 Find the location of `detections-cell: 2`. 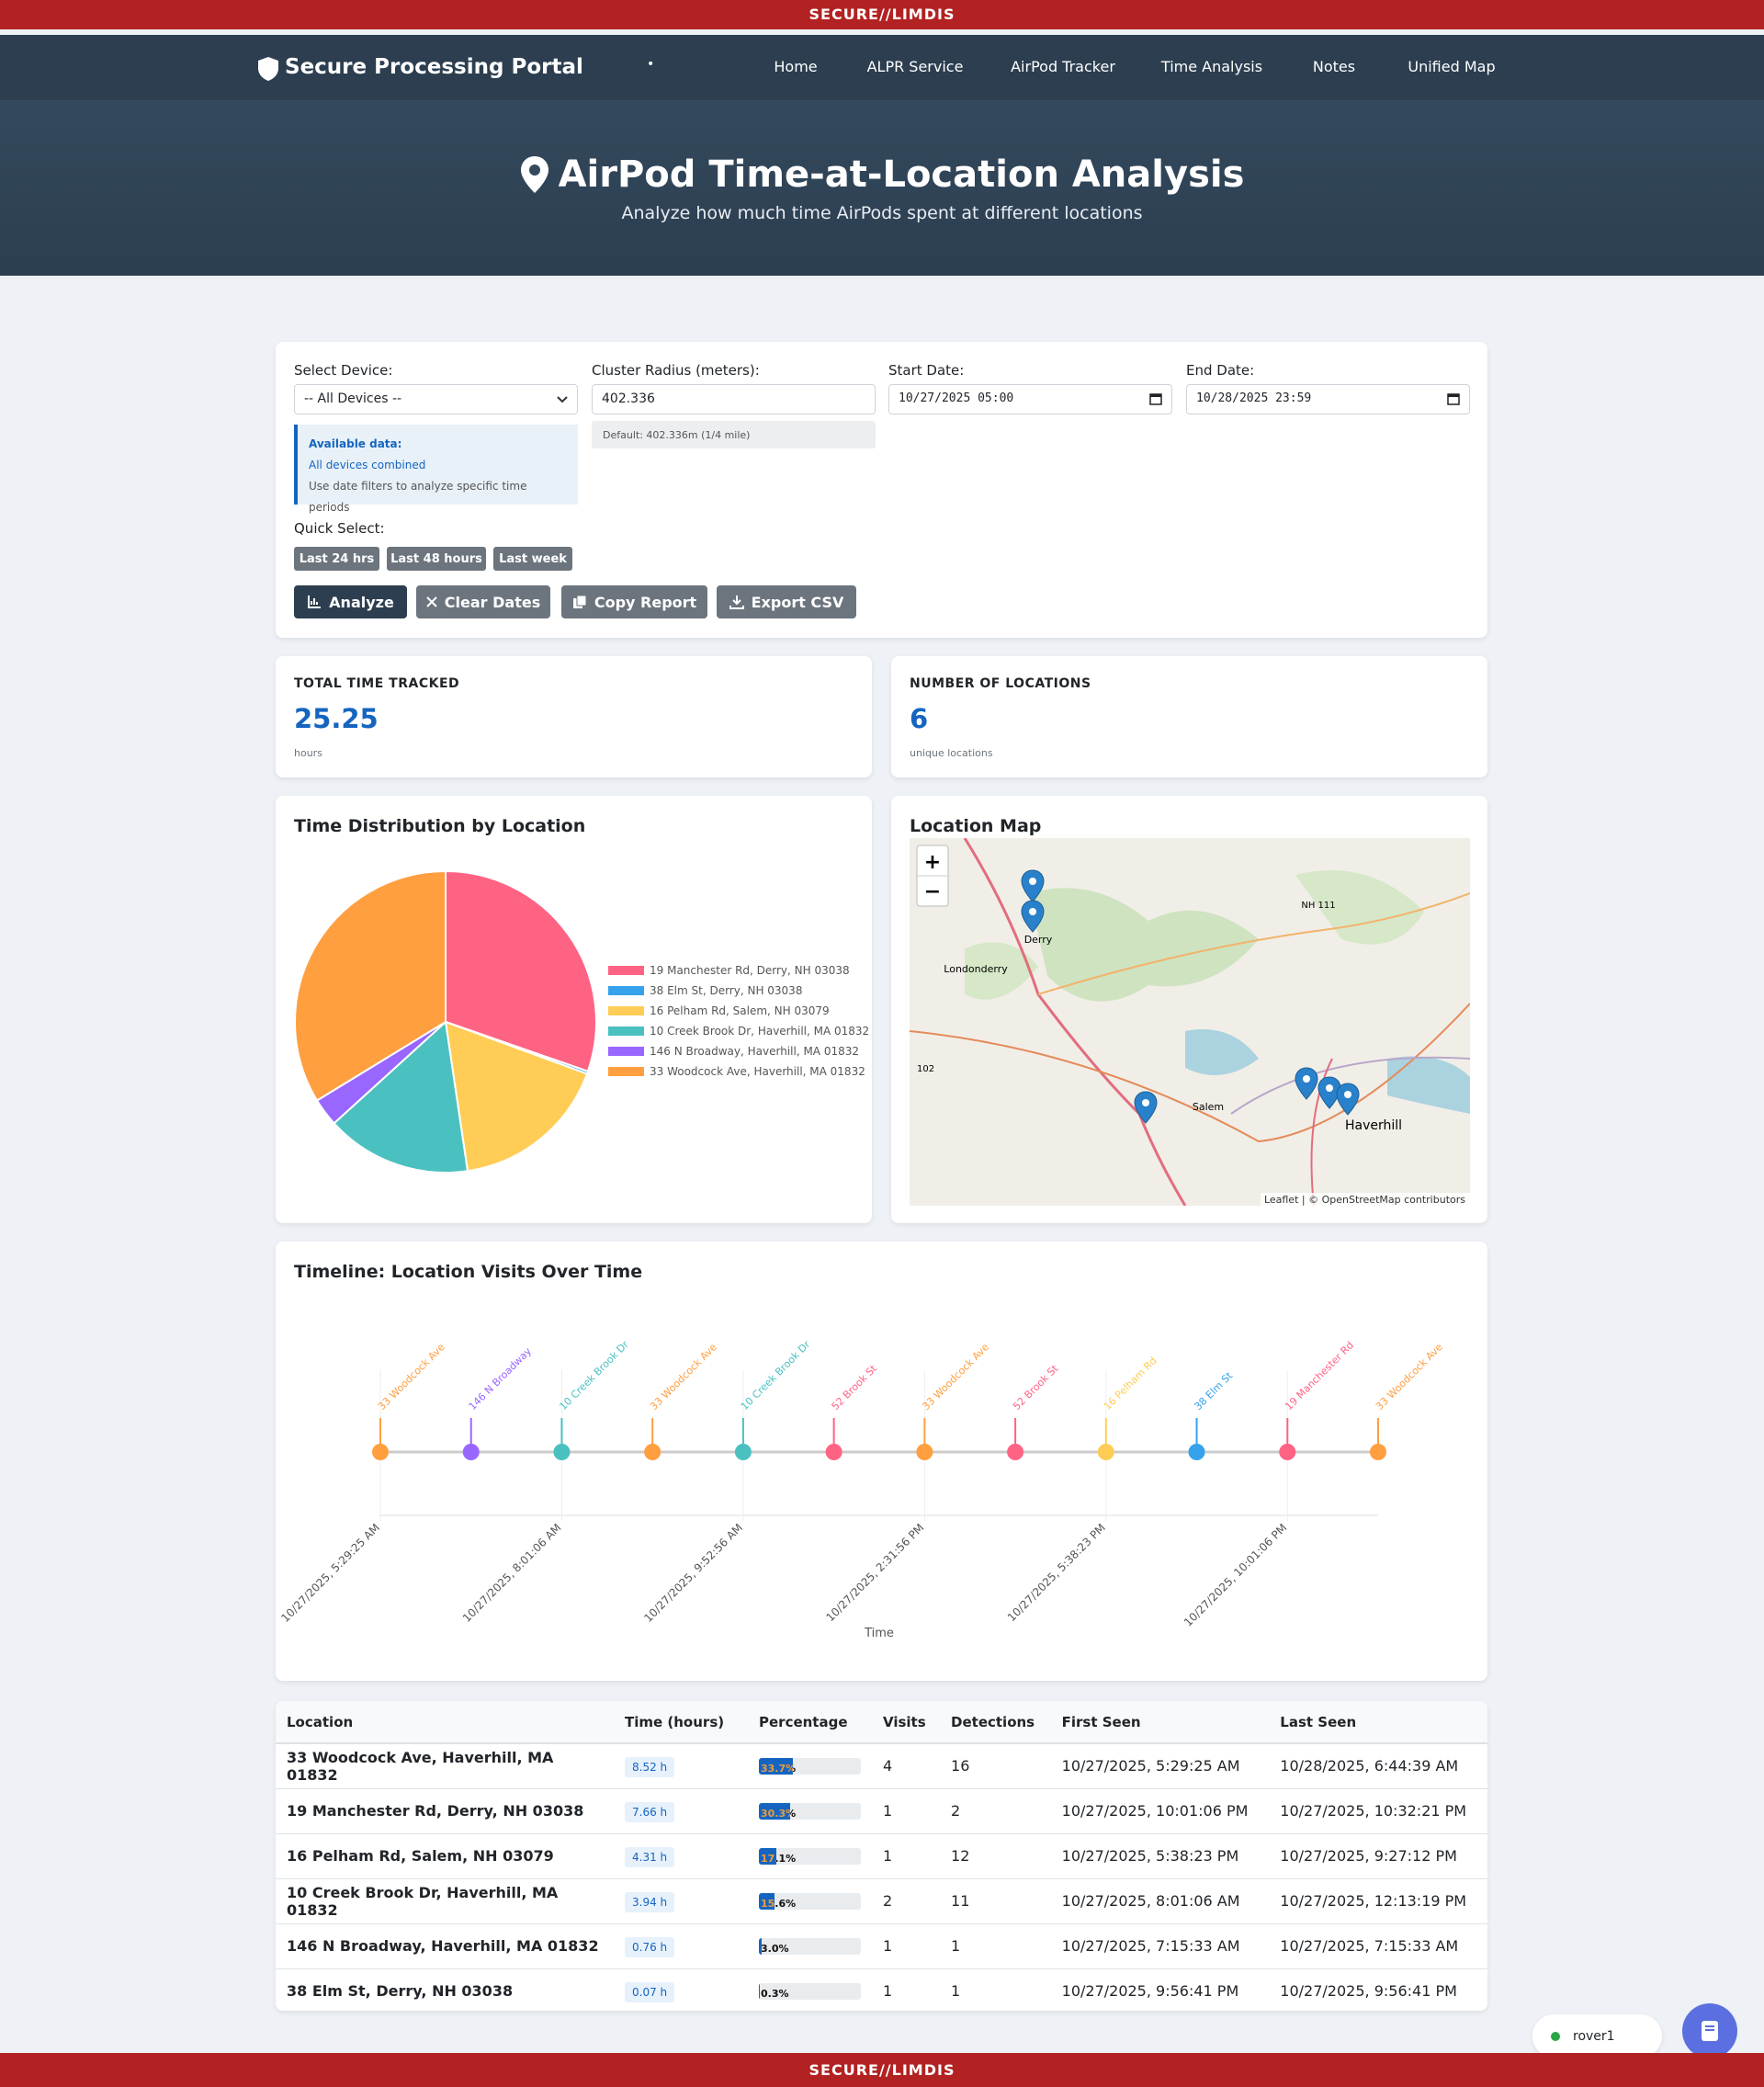

detections-cell: 2 is located at coordinates (995, 1811).